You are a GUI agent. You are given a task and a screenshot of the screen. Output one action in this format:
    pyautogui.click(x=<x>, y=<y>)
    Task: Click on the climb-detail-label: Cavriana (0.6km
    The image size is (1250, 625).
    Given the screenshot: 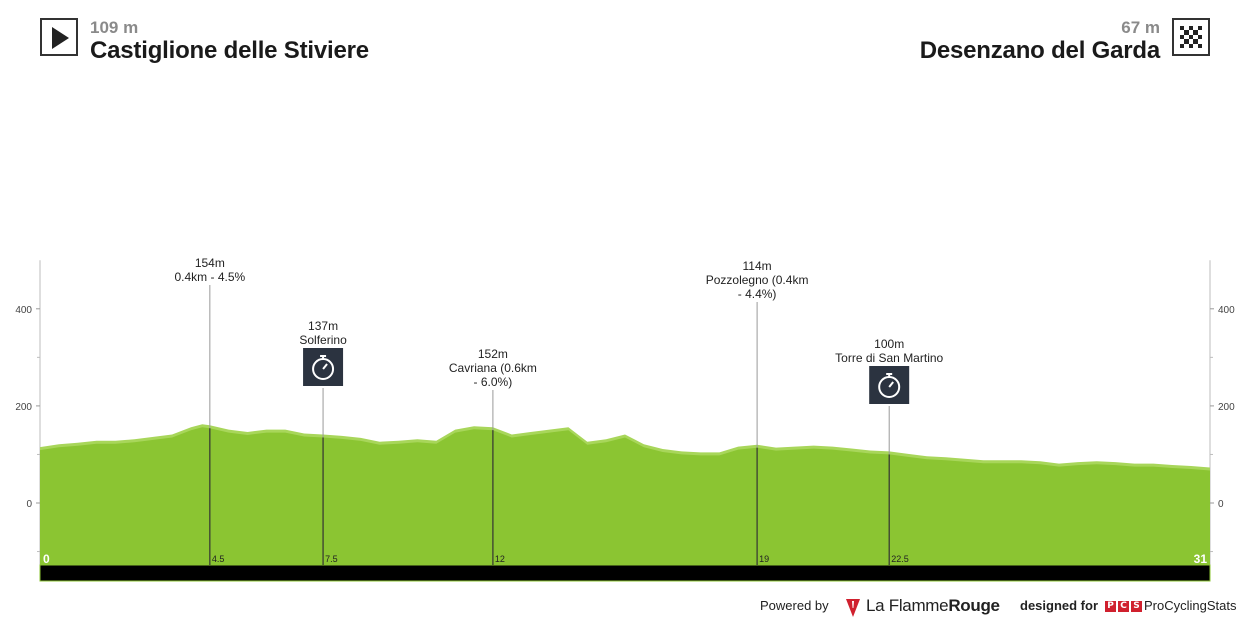 What is the action you would take?
    pyautogui.click(x=493, y=368)
    